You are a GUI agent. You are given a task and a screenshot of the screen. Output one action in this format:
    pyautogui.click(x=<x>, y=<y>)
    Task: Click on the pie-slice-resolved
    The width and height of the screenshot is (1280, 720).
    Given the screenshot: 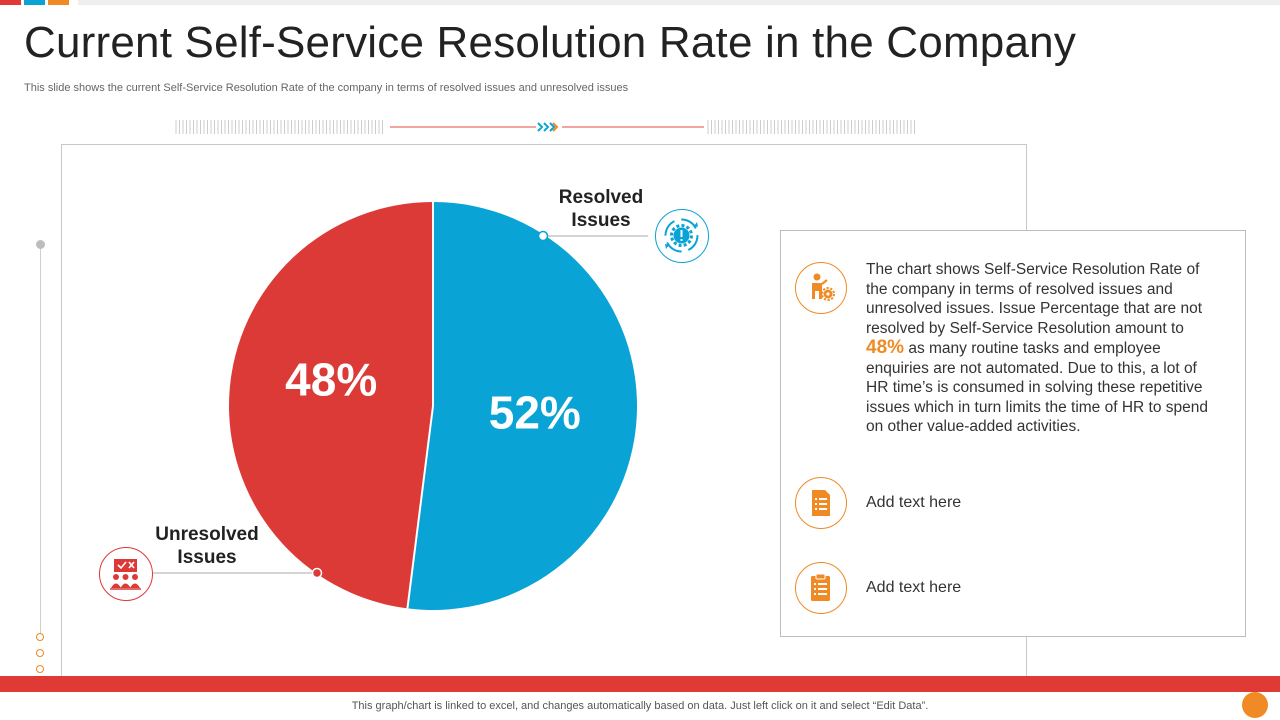 What is the action you would take?
    pyautogui.click(x=522, y=406)
    